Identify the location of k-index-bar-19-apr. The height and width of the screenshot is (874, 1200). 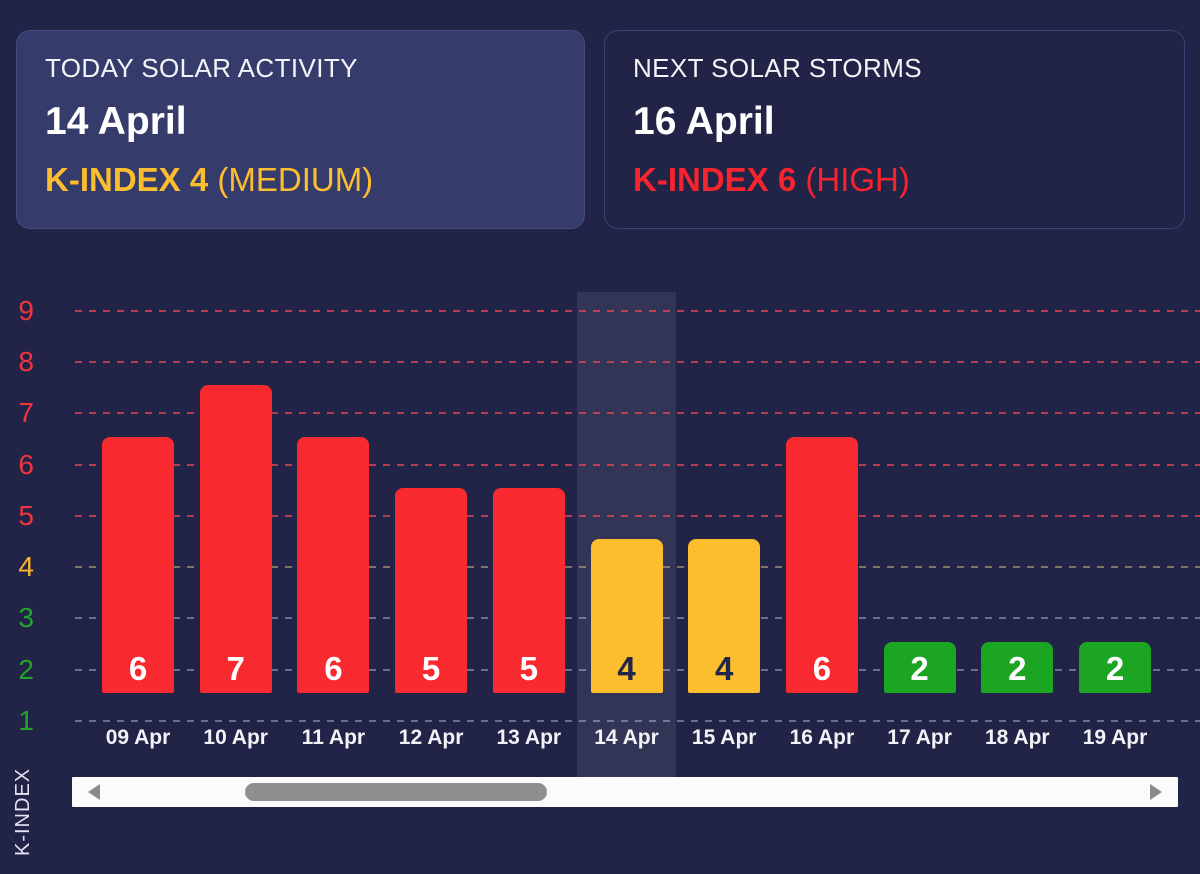
(1115, 667).